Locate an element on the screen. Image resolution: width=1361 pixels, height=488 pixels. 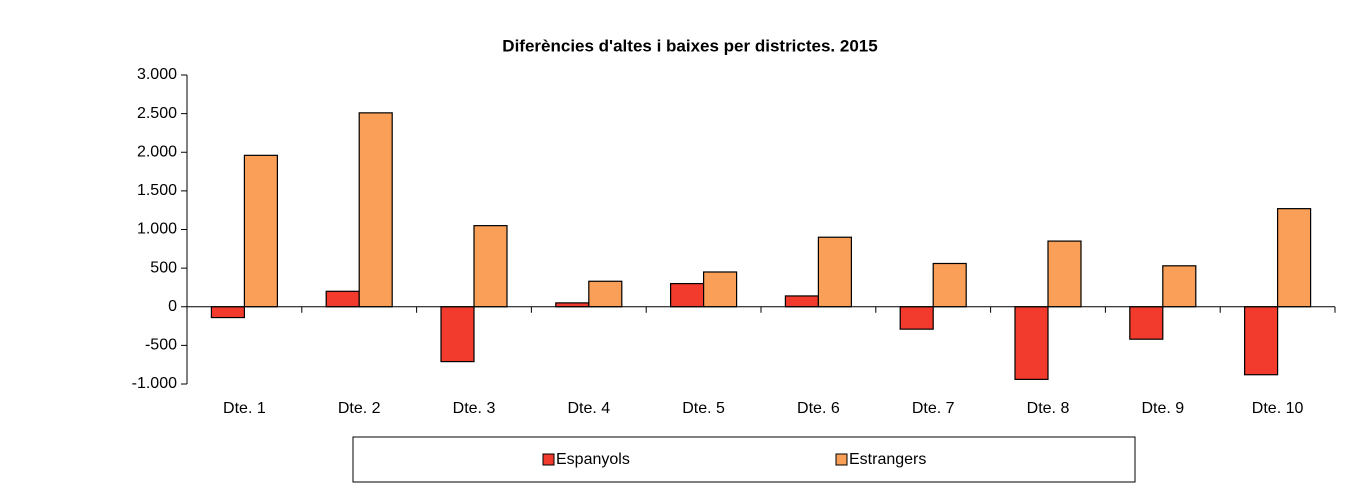
y-tick-label: -1.000 is located at coordinates (154, 383).